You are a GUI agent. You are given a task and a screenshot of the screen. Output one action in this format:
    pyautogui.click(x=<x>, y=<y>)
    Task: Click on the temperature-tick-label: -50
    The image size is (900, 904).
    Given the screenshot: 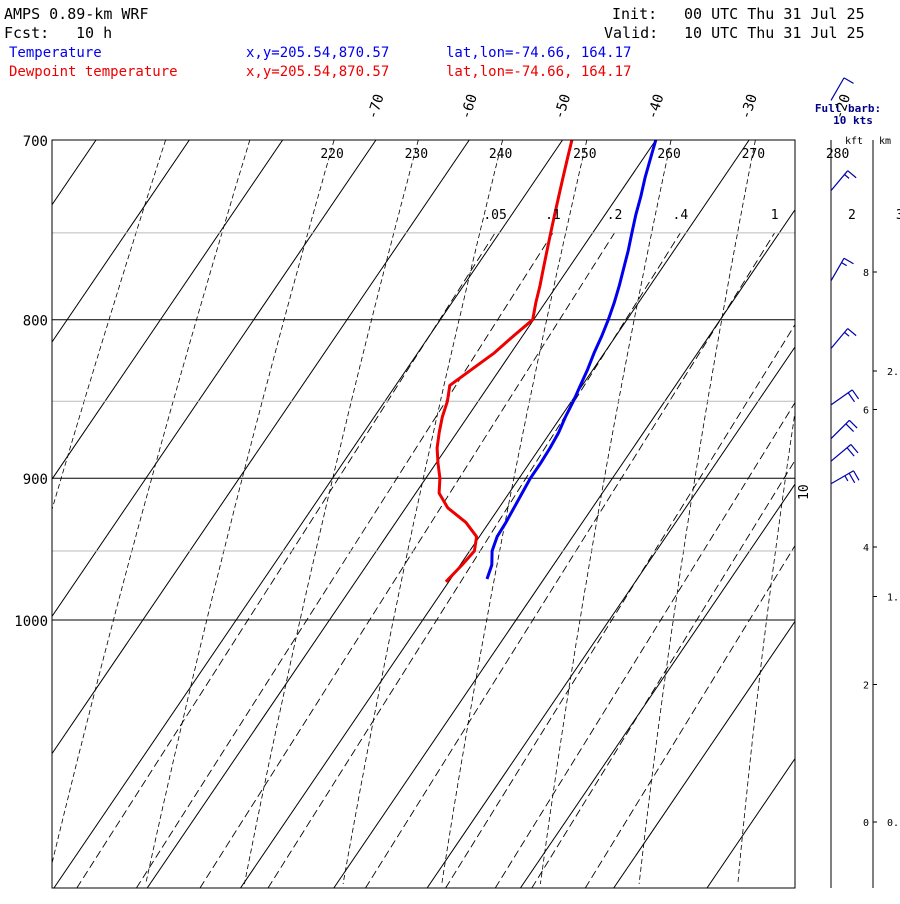 What is the action you would take?
    pyautogui.click(x=562, y=106)
    